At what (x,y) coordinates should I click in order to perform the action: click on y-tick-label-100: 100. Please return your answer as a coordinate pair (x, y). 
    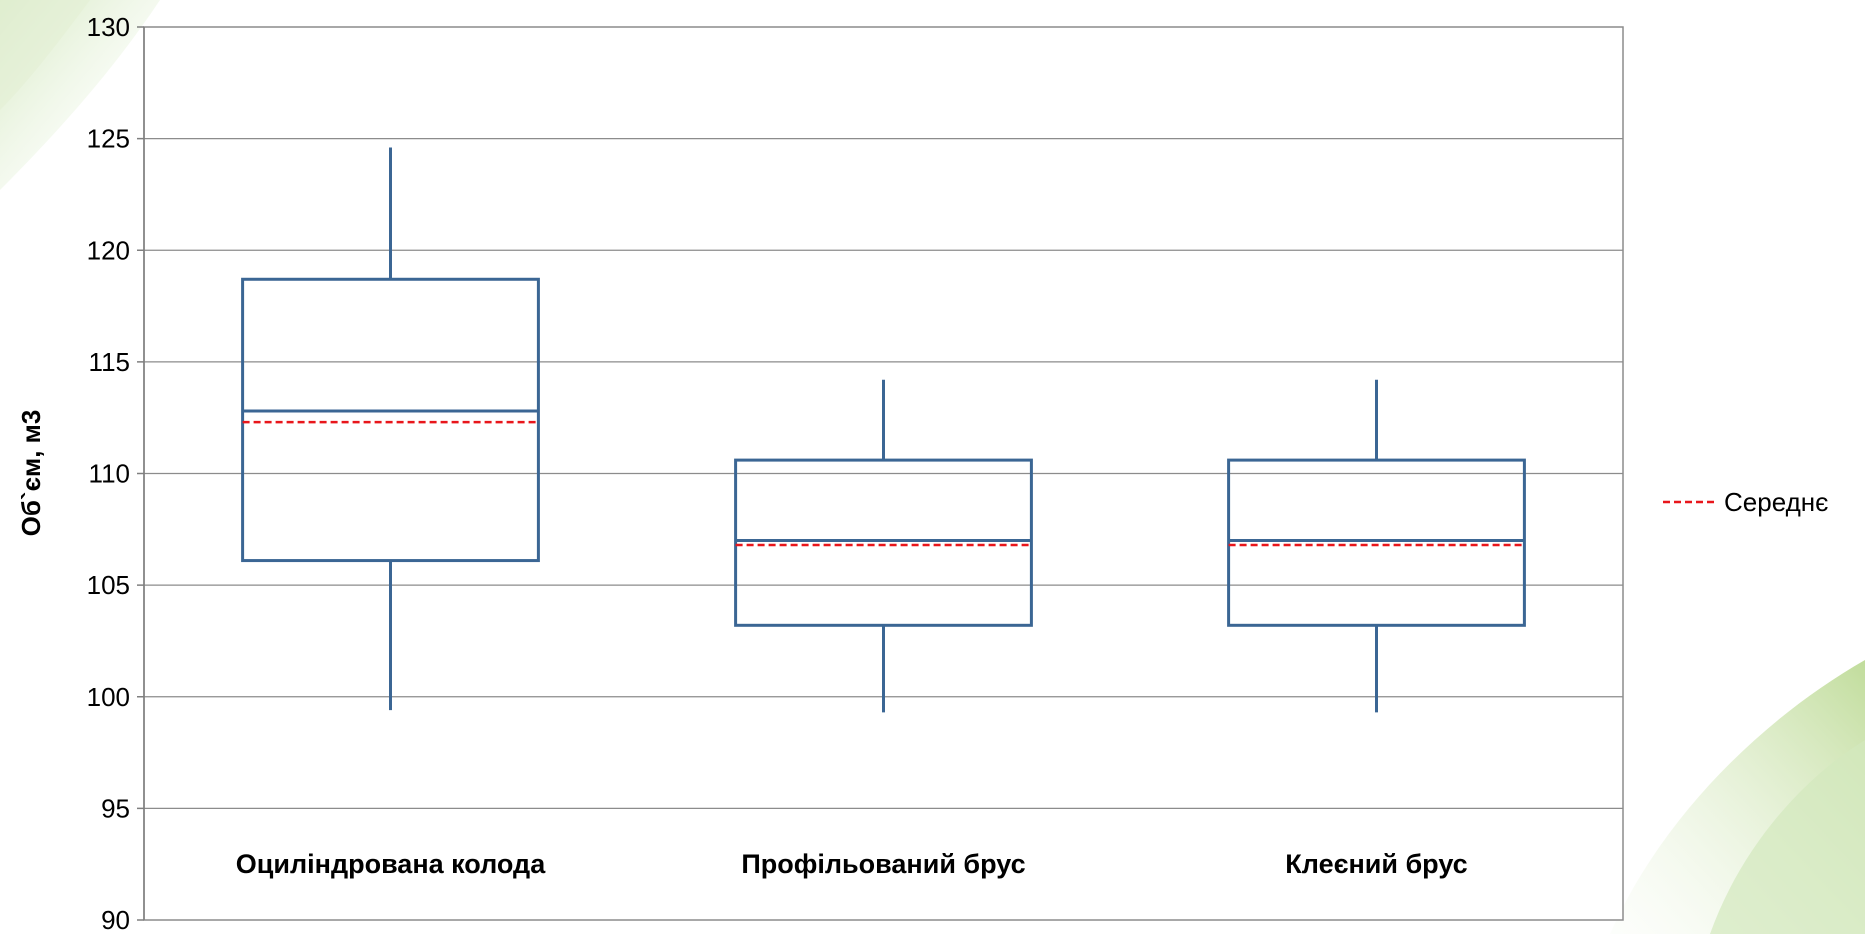
    Looking at the image, I should click on (108, 697).